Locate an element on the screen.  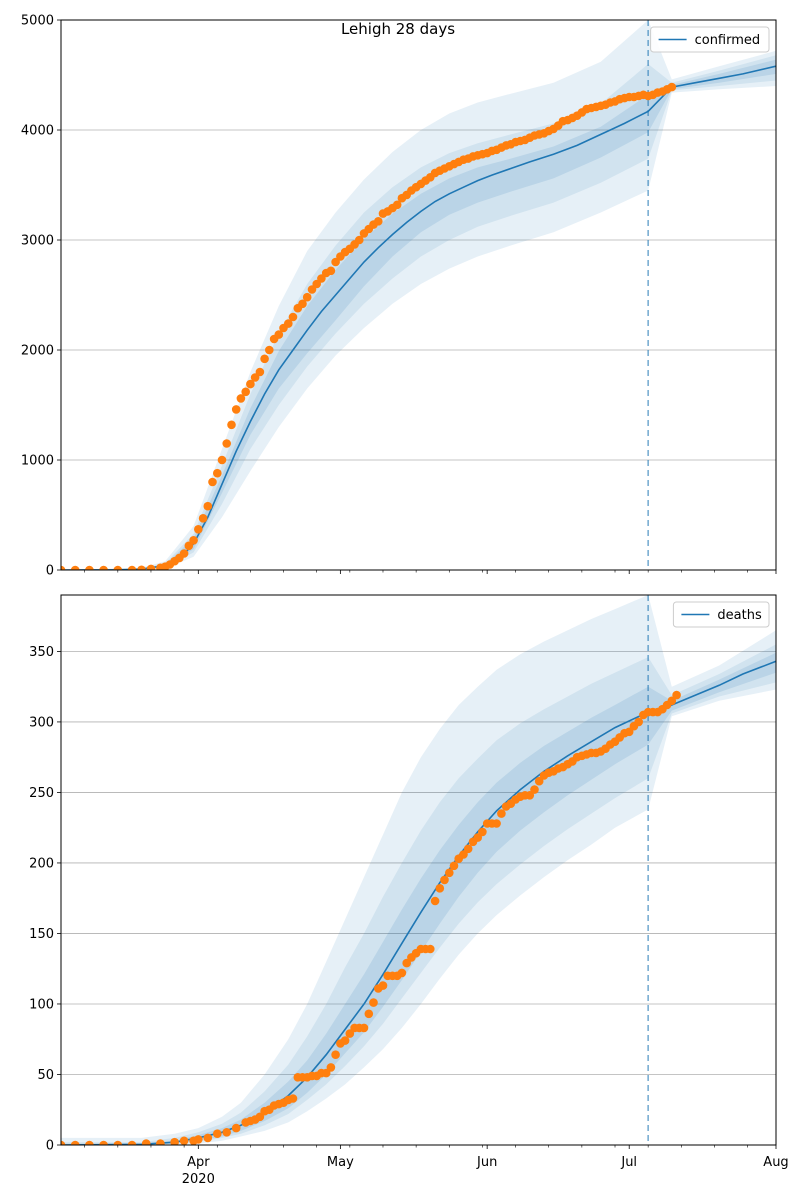
x-tick-label: Jun is located at coordinates (486, 1162).